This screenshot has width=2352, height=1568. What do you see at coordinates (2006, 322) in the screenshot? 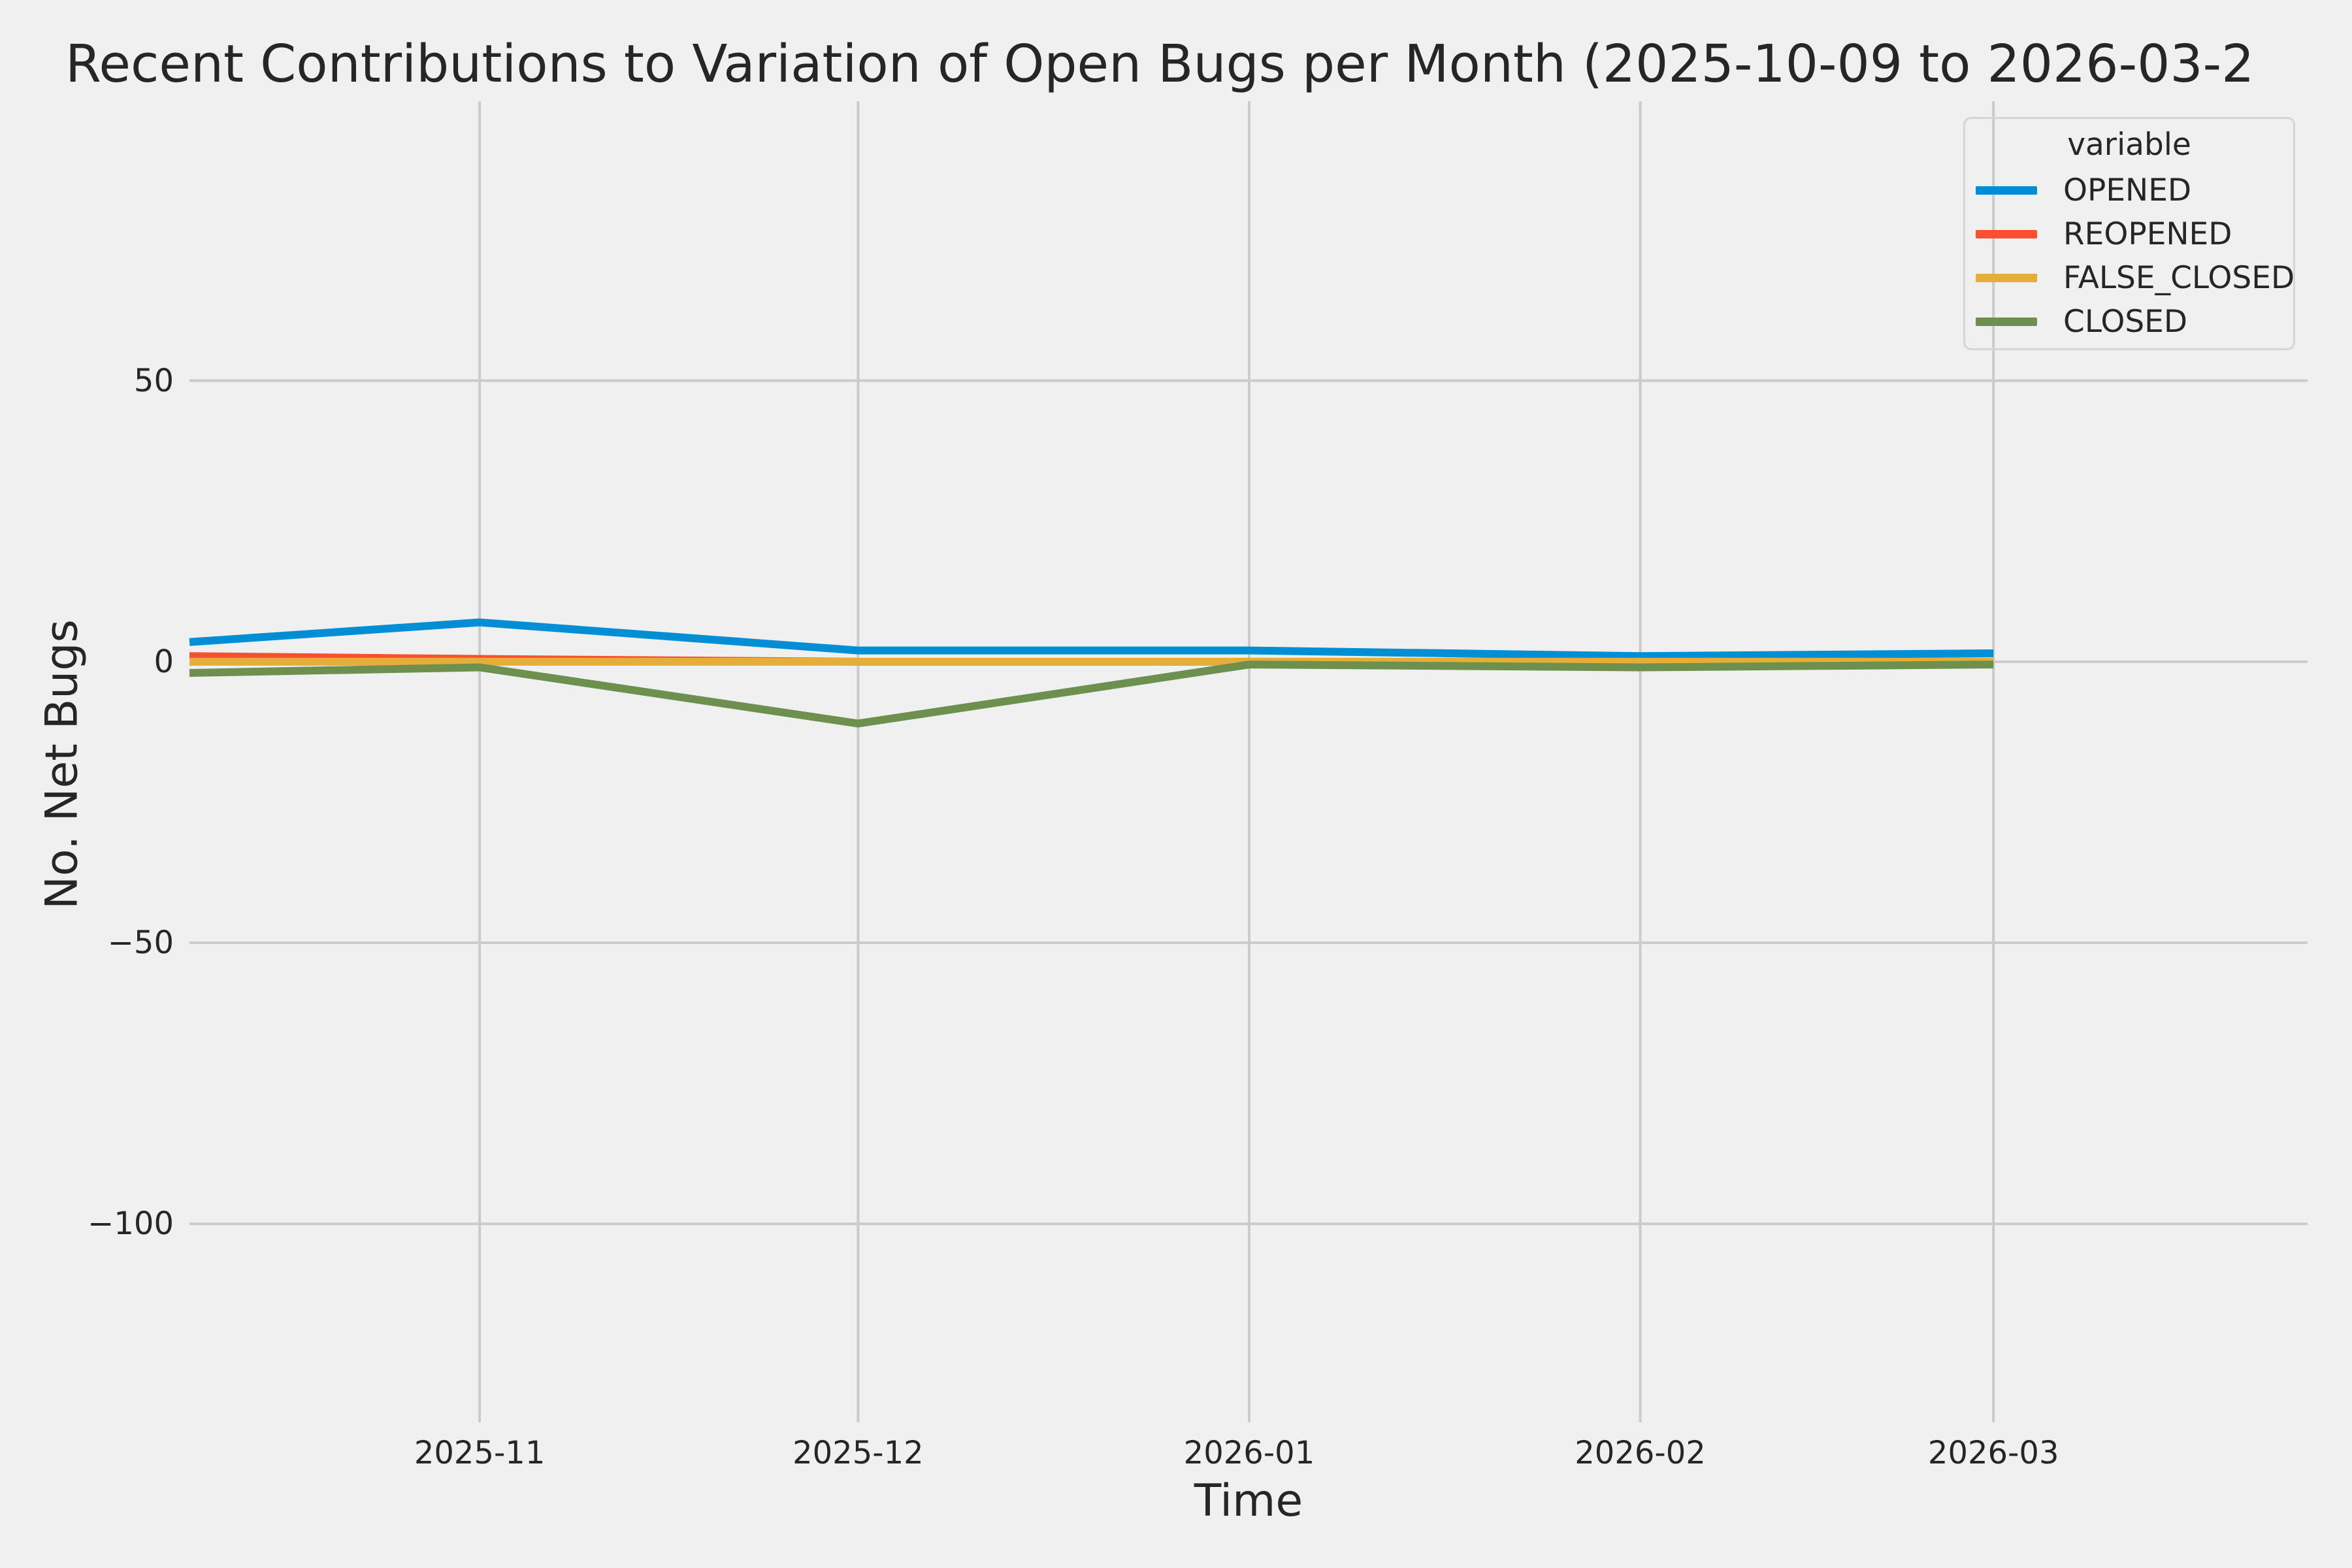
I see `legend-swatch-closed-line` at bounding box center [2006, 322].